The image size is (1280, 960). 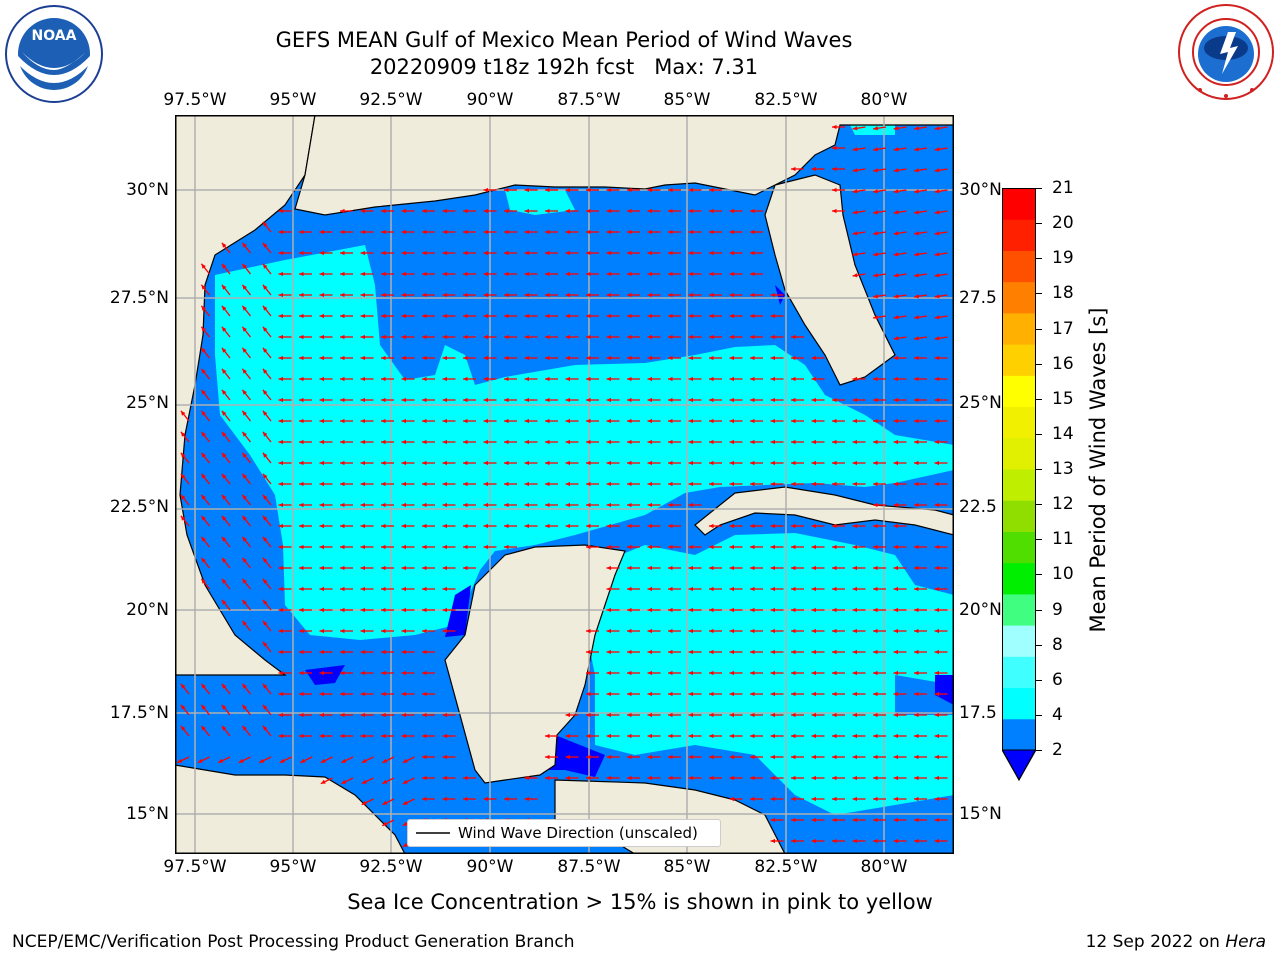 I want to click on noaa-logo: NOAA, so click(x=54, y=54).